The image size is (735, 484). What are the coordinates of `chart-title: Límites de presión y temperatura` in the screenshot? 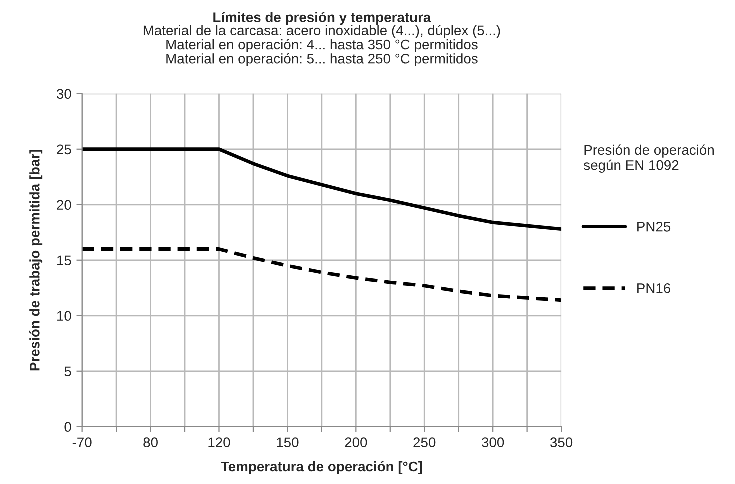 It's located at (323, 19).